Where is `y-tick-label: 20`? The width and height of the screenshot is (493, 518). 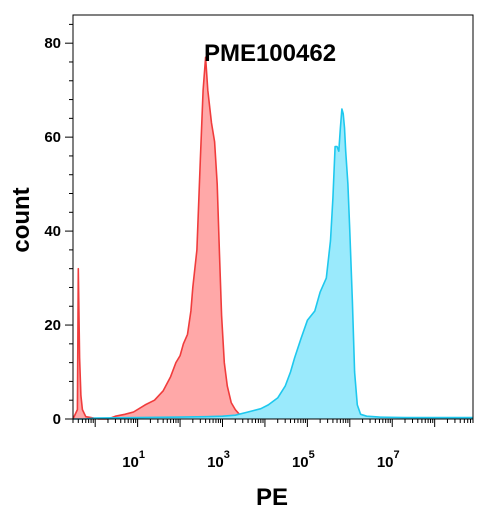
y-tick-label: 20 is located at coordinates (52, 325).